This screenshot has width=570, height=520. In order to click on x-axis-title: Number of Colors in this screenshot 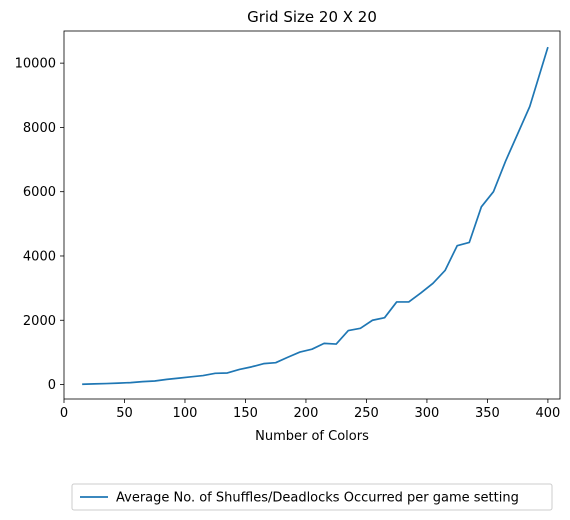, I will do `click(312, 436)`.